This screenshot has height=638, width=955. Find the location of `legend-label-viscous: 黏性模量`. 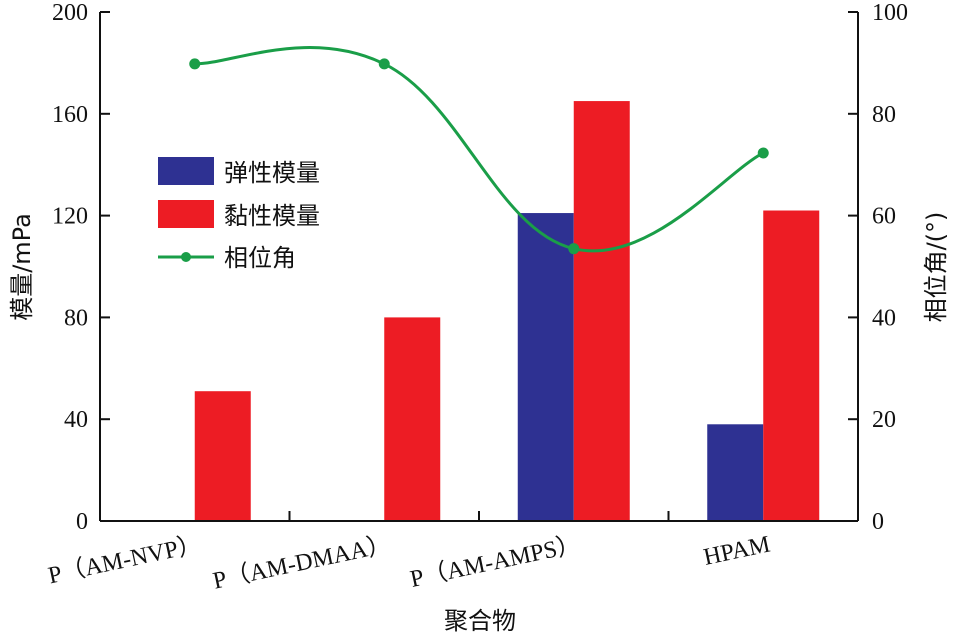

legend-label-viscous: 黏性模量 is located at coordinates (272, 216).